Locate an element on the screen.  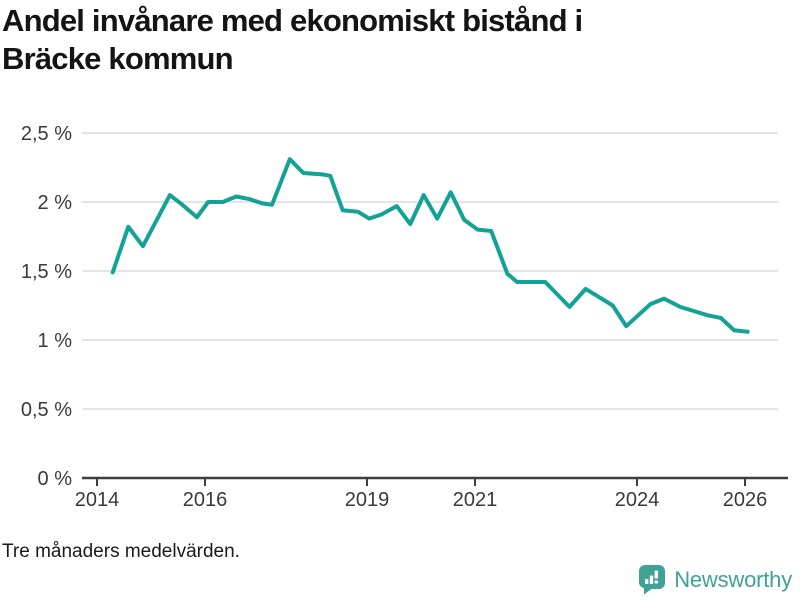
svg-text: 2021 is located at coordinates (475, 500).